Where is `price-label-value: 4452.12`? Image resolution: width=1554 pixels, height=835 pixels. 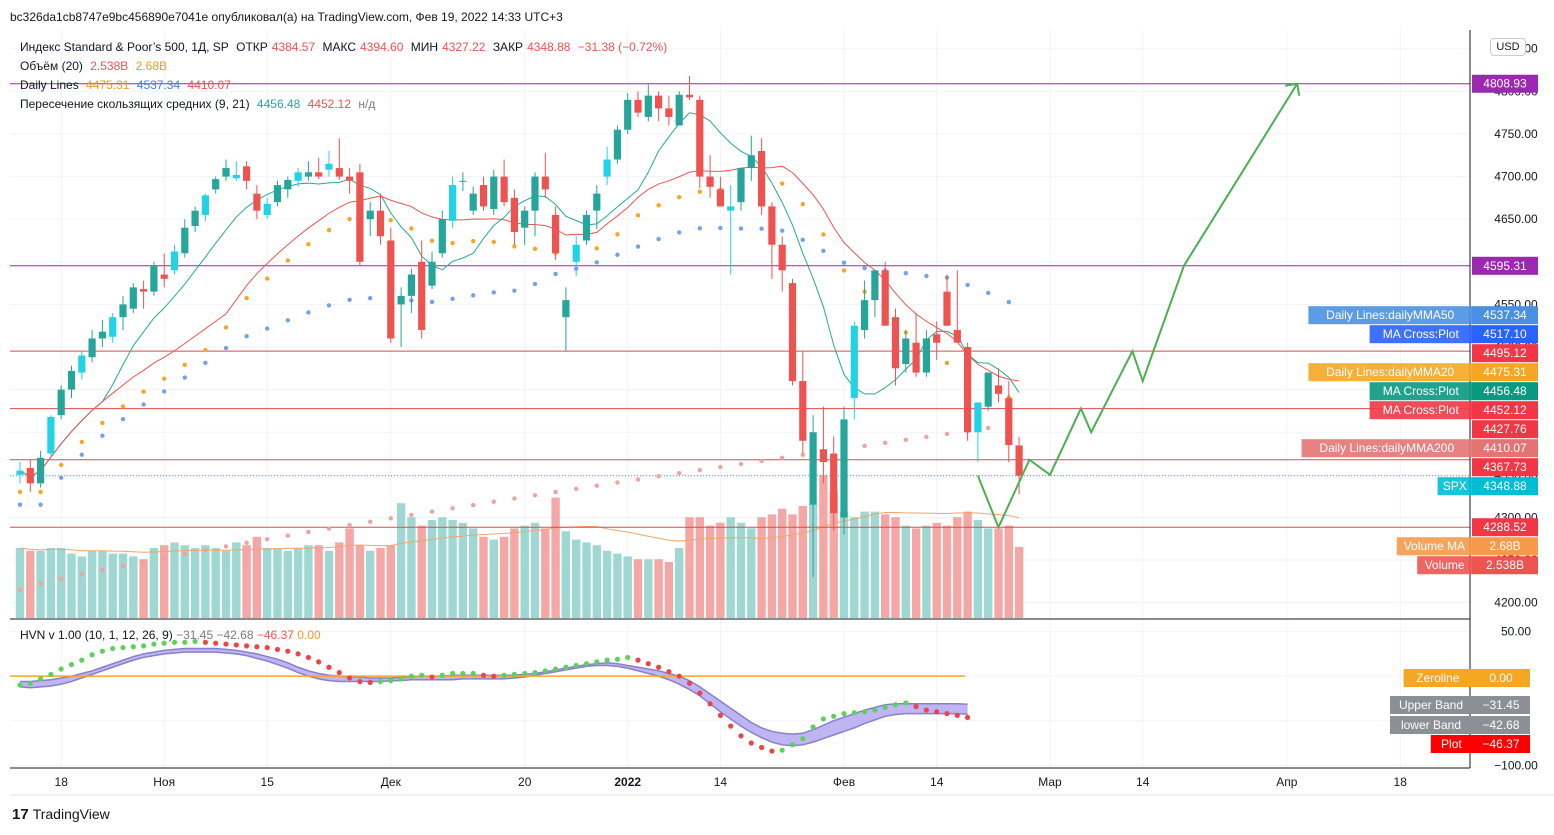
price-label-value: 4452.12 is located at coordinates (1505, 410).